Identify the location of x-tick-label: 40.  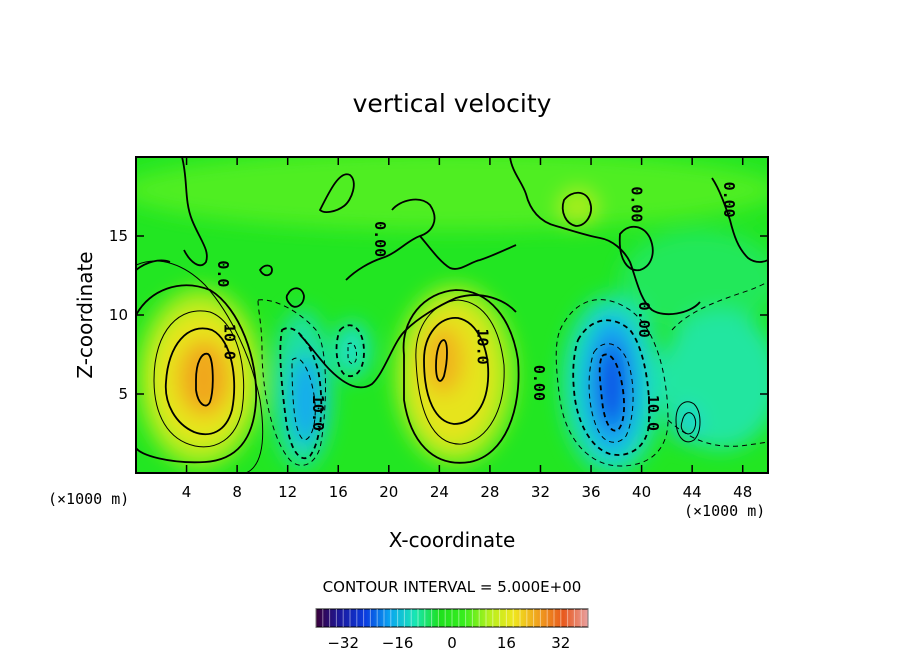
(641, 492).